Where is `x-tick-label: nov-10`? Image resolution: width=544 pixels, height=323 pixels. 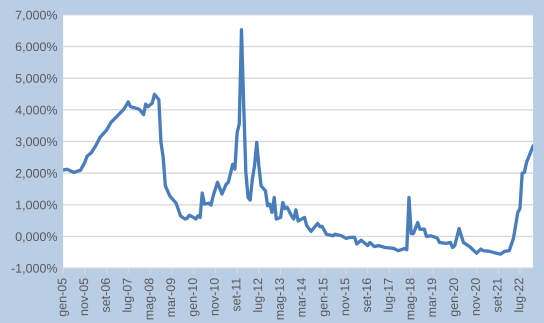 x-tick-label: nov-10 is located at coordinates (214, 297).